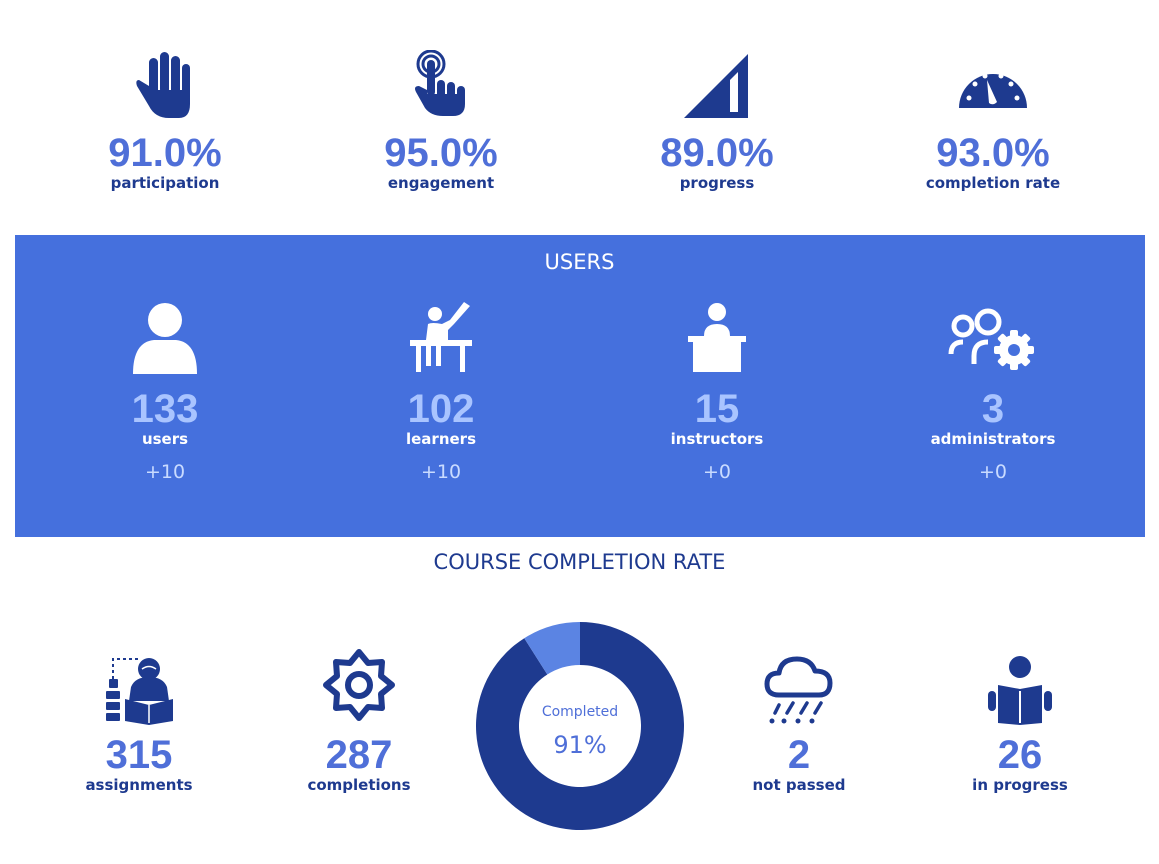 This screenshot has height=864, width=1159. Describe the element at coordinates (359, 755) in the screenshot. I see `completions-count: 287` at that location.